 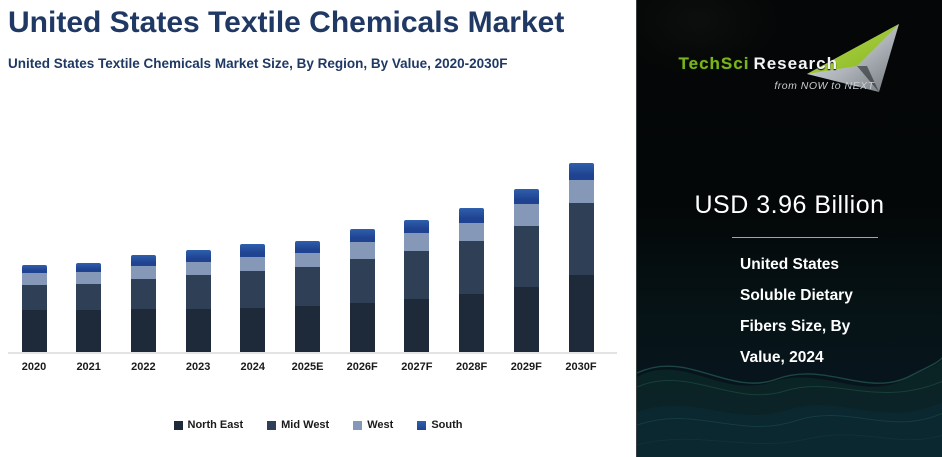 What do you see at coordinates (215, 425) in the screenshot?
I see `legend-label-north-east: North East` at bounding box center [215, 425].